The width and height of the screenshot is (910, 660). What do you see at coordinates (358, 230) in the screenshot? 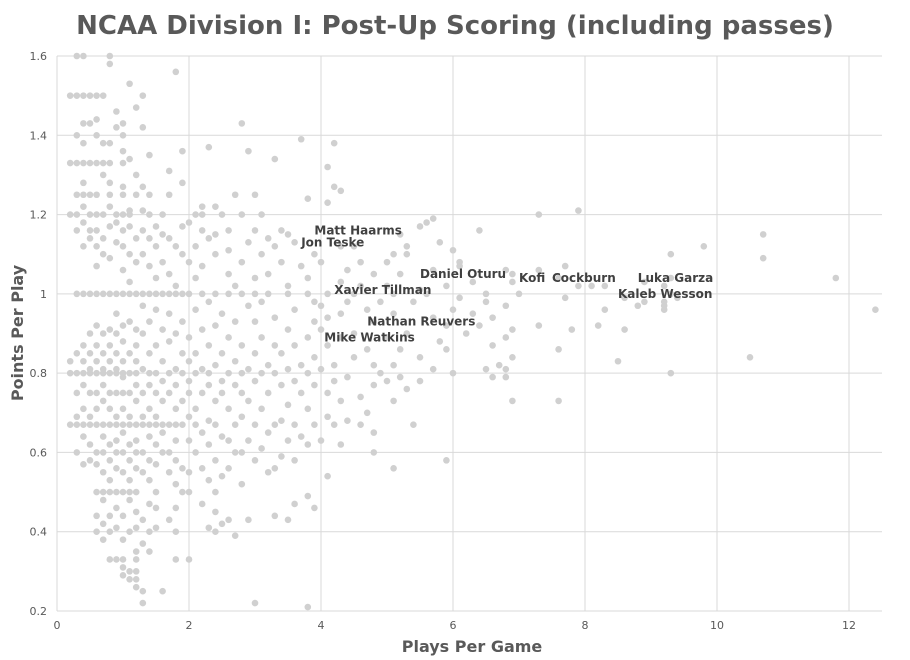
I see `player-label: Matt Haarms` at bounding box center [358, 230].